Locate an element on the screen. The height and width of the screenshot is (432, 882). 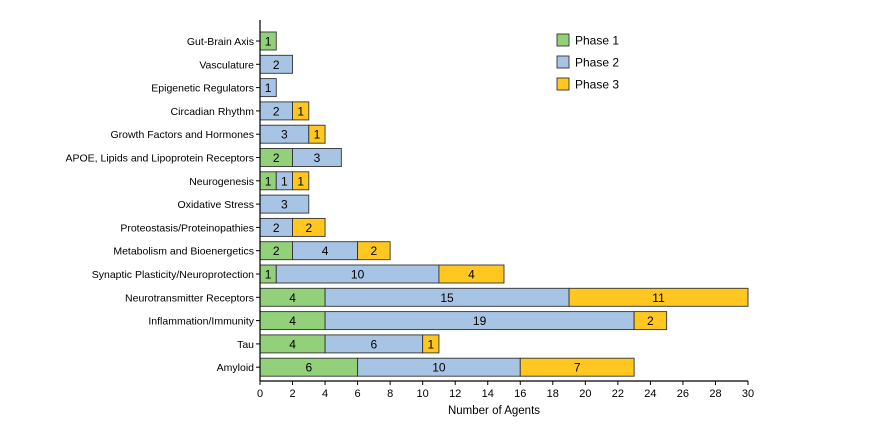
x-tick-label: 18 is located at coordinates (553, 394).